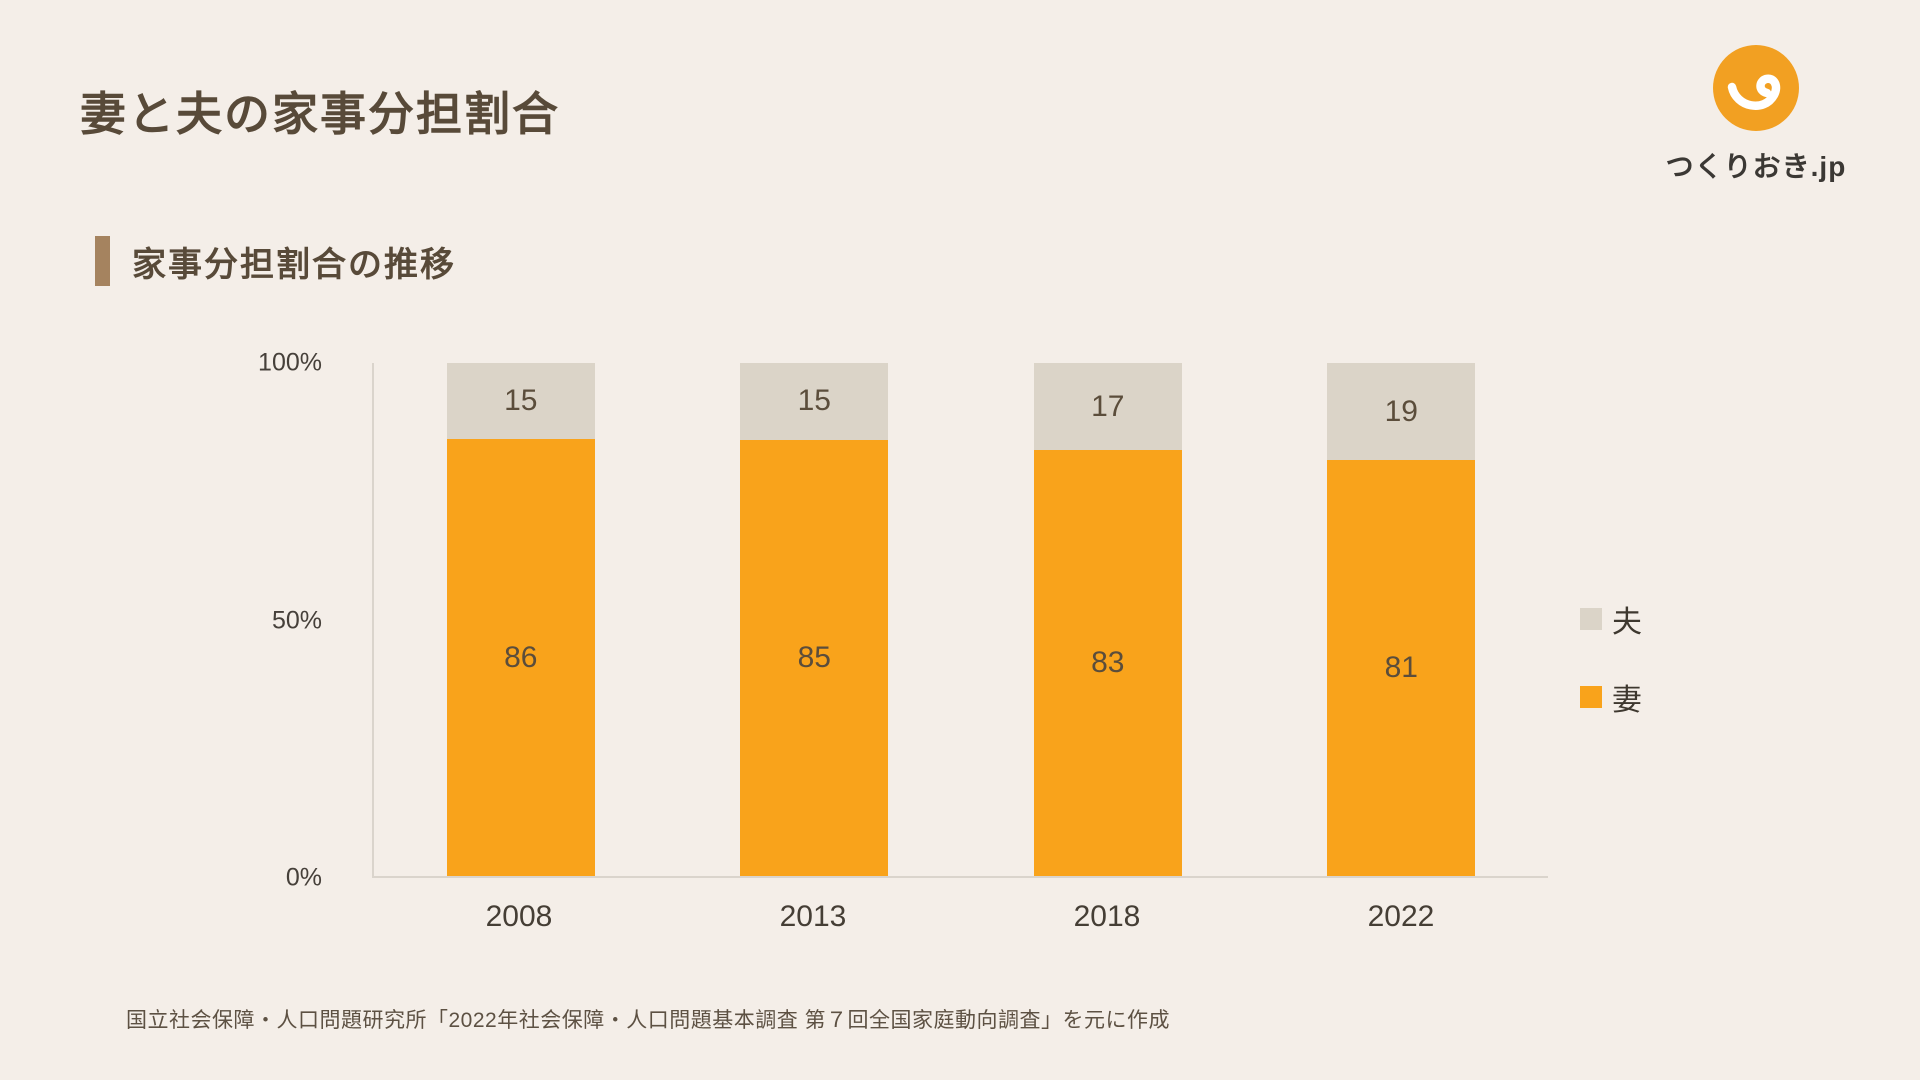  Describe the element at coordinates (1401, 916) in the screenshot. I see `x-tick-2022: 2022` at that location.